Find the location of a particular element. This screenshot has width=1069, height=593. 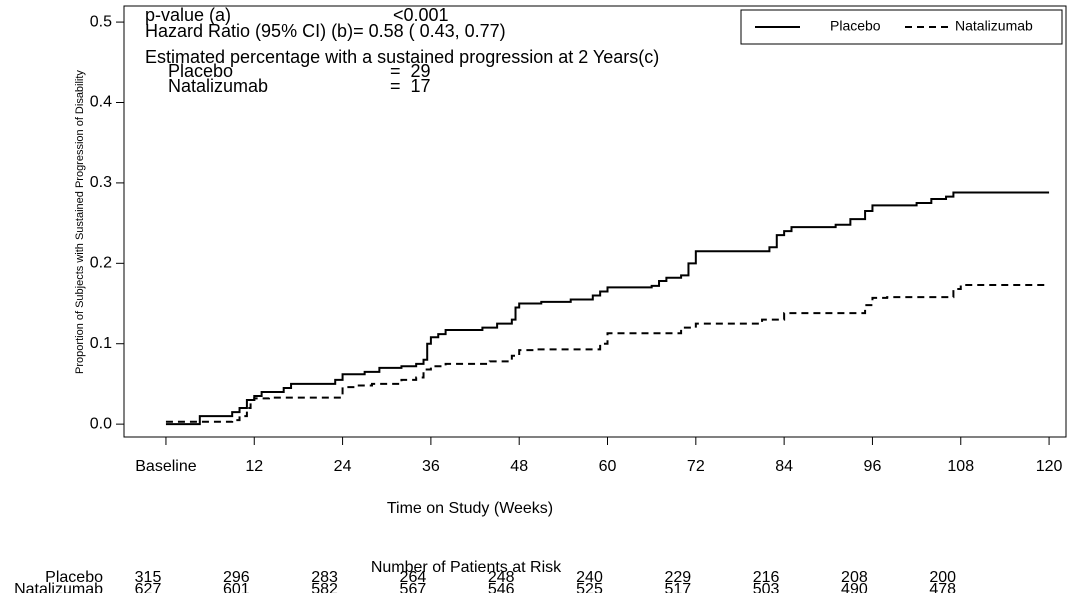

risk-count: 627 is located at coordinates (148, 587).